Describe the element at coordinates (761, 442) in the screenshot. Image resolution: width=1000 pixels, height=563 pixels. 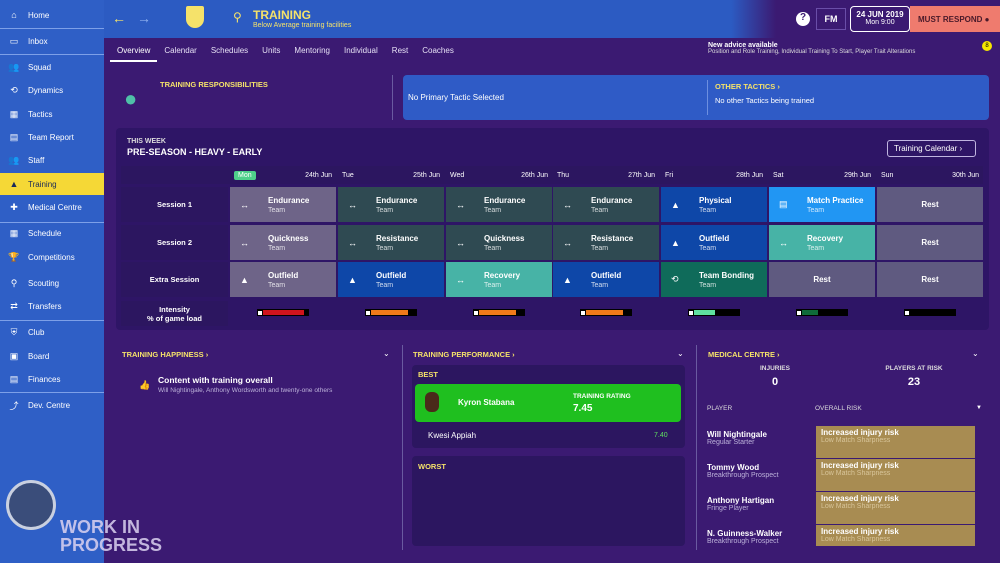
I see `medical-player-row: Will Nightingale Regular Starter` at that location.